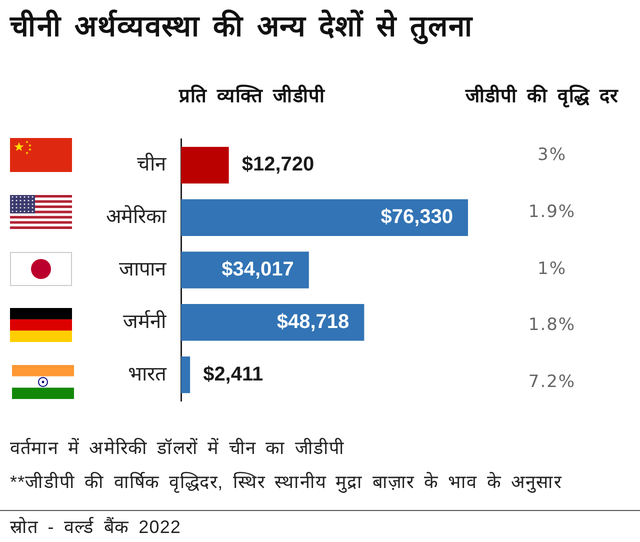  What do you see at coordinates (136, 216) in the screenshot?
I see `y-tick-label: अमेरिका` at bounding box center [136, 216].